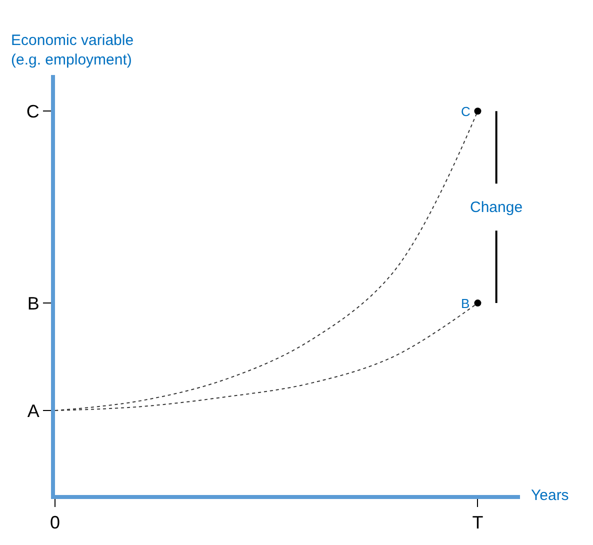 The height and width of the screenshot is (545, 593). What do you see at coordinates (33, 410) in the screenshot?
I see `text: A` at bounding box center [33, 410].